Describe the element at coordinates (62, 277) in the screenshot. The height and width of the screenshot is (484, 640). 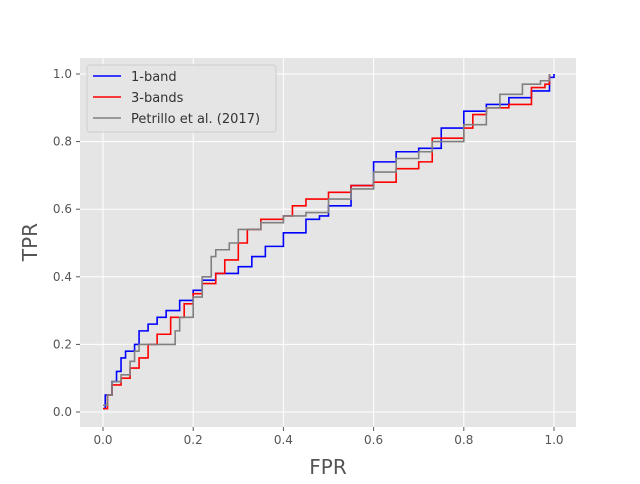
I see `y-tick-label: 0.4` at that location.